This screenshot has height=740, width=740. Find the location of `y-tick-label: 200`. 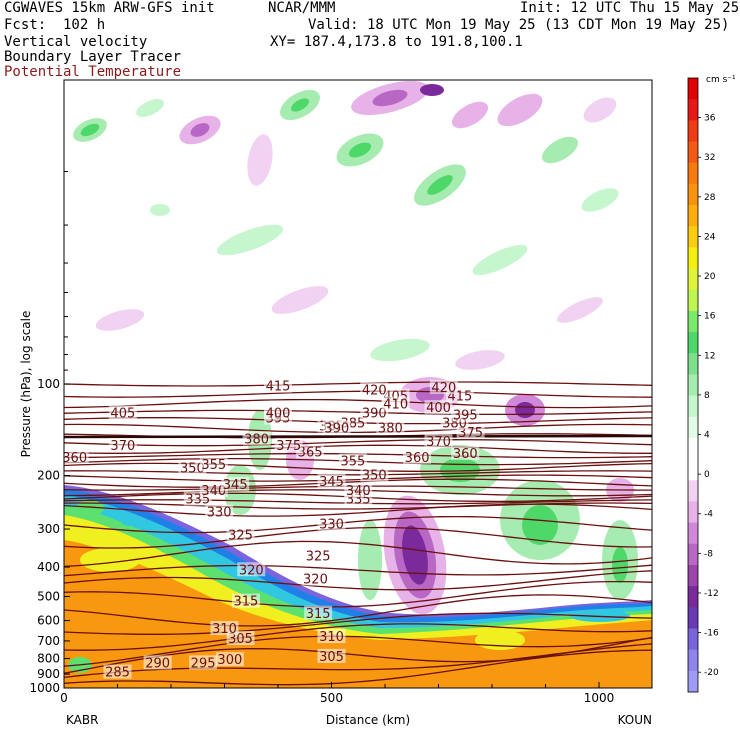

y-tick-label: 200 is located at coordinates (48, 476).